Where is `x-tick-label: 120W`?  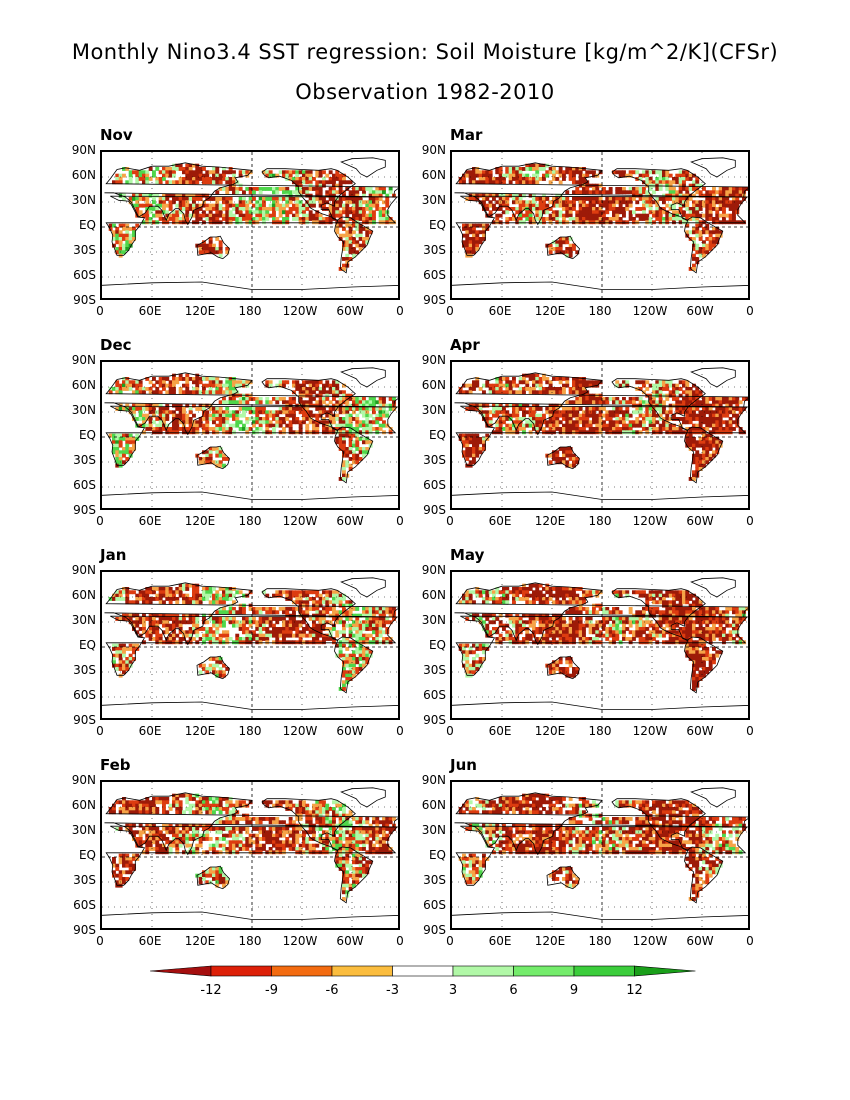
x-tick-label: 120W is located at coordinates (300, 941).